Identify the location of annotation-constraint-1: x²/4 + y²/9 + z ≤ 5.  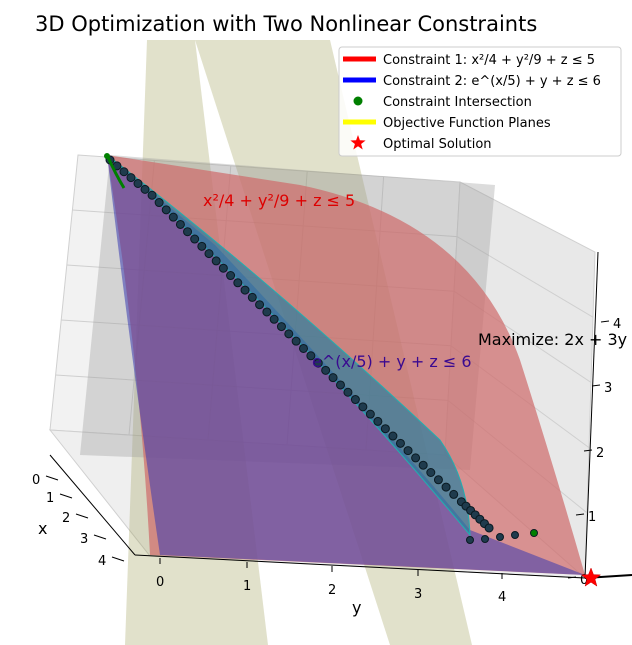
(279, 200).